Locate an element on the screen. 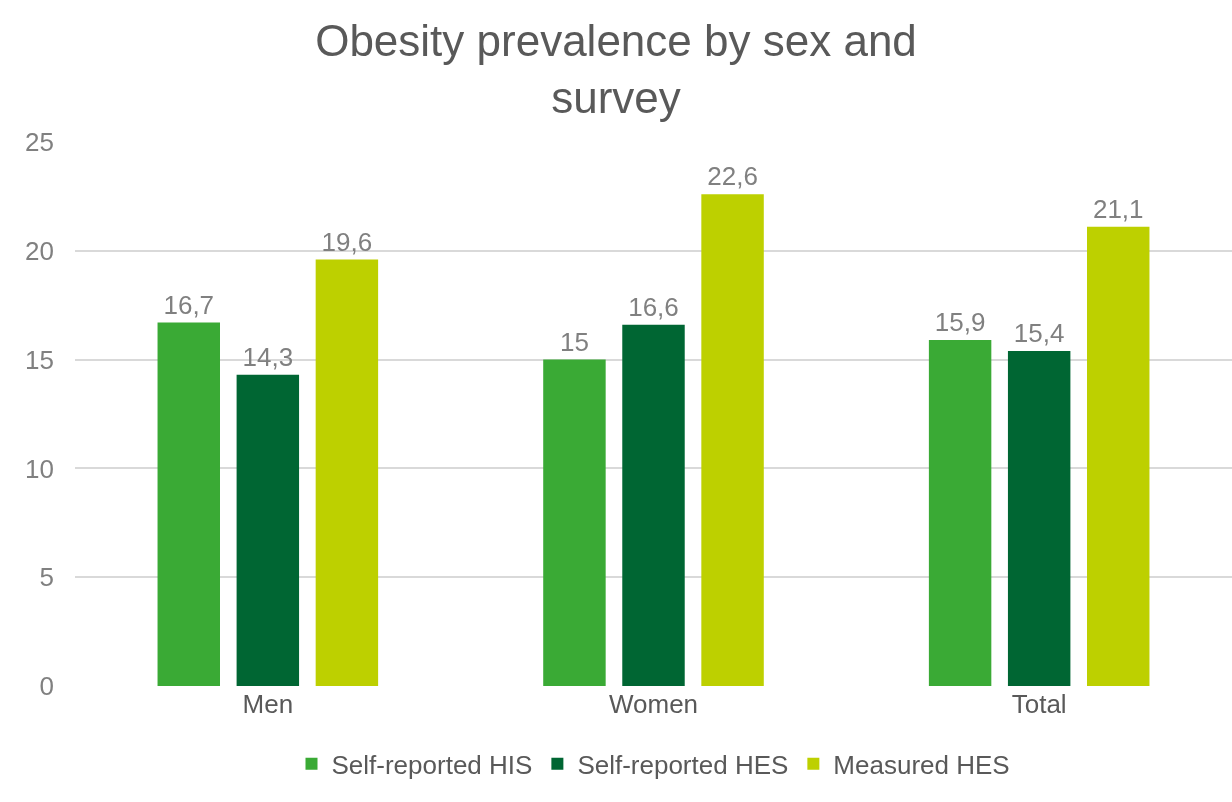 Image resolution: width=1232 pixels, height=802 pixels. data-label: 16,6 is located at coordinates (653, 306).